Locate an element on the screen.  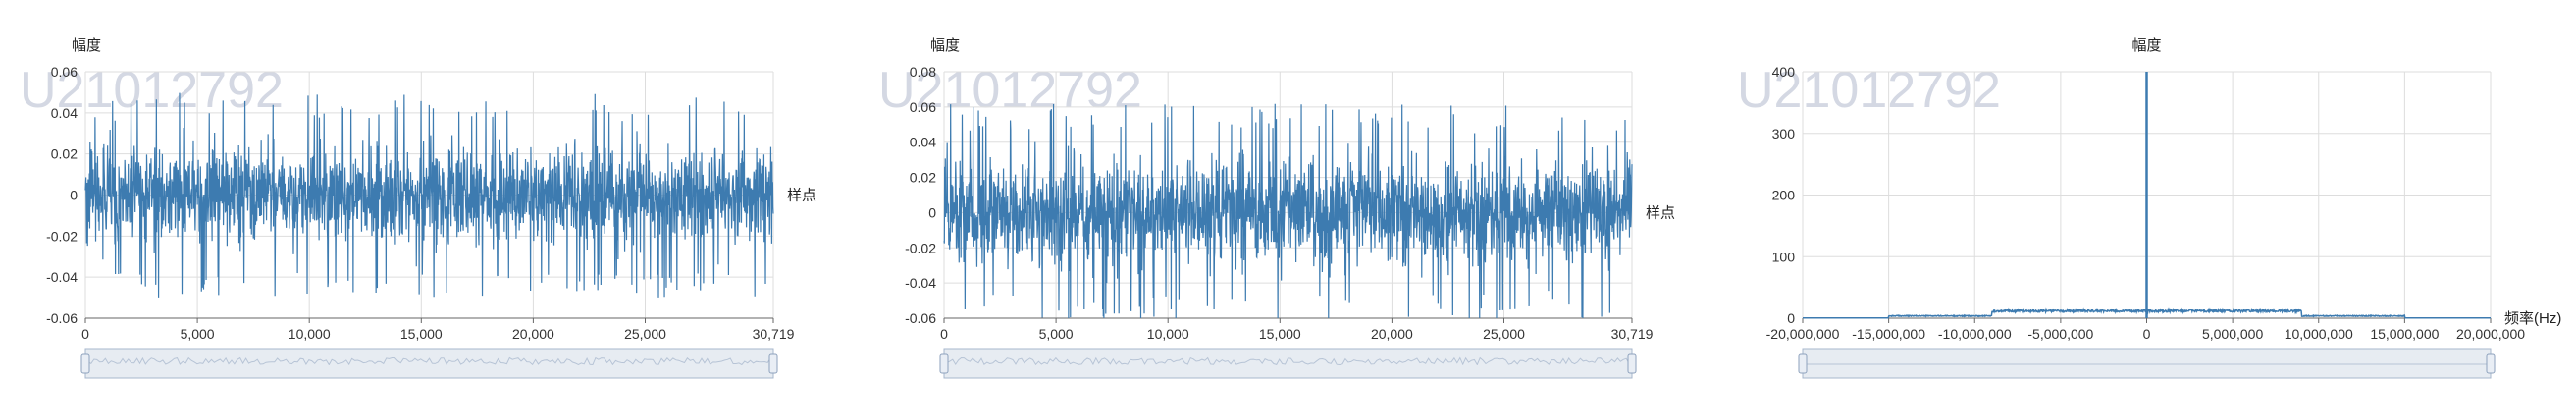
x-tick-label: 20,000,000 is located at coordinates (2490, 334).